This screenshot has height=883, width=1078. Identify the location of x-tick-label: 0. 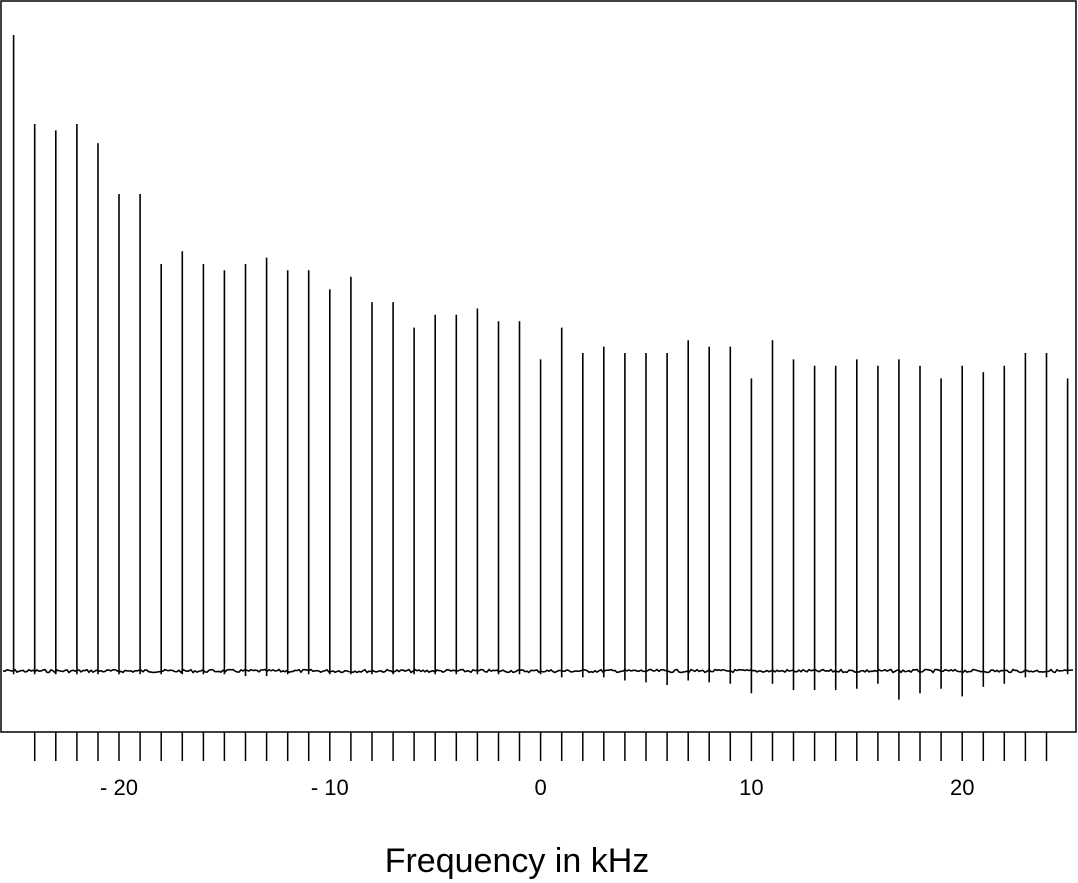
(540, 787).